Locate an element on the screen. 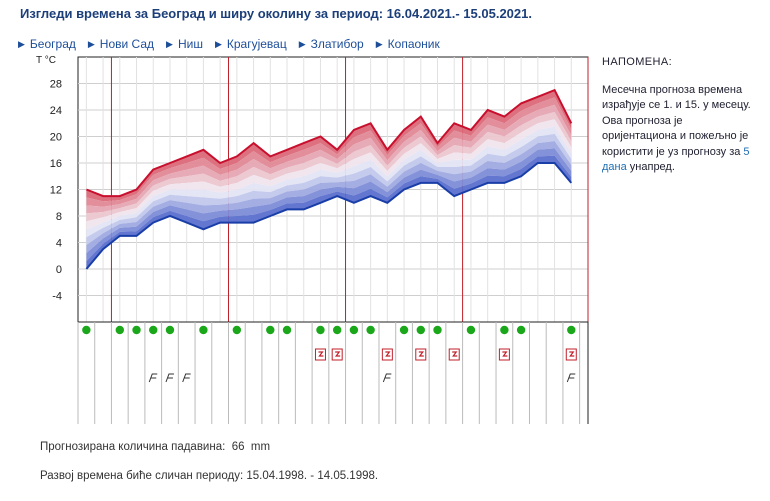 Image resolution: width=770 pixels, height=501 pixels. y-tick-label: 0 is located at coordinates (59, 270).